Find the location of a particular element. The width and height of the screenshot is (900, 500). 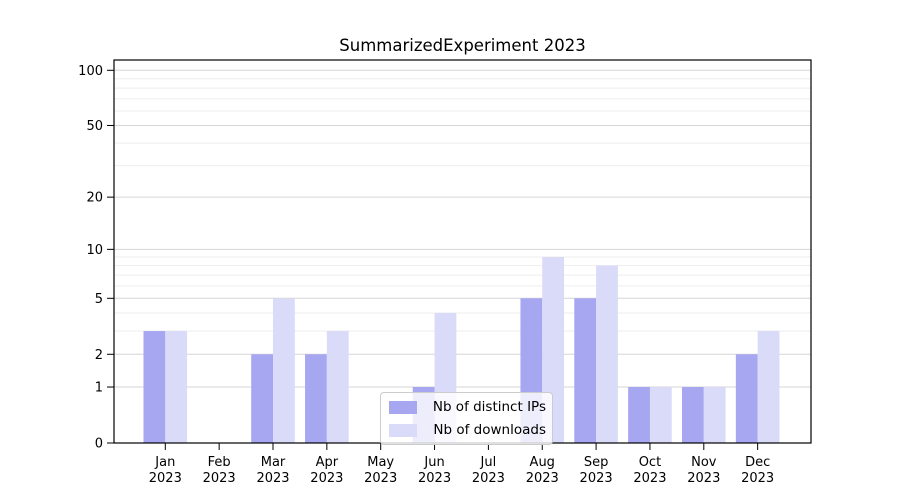

x-tick-label-mar: Mar is located at coordinates (273, 462).